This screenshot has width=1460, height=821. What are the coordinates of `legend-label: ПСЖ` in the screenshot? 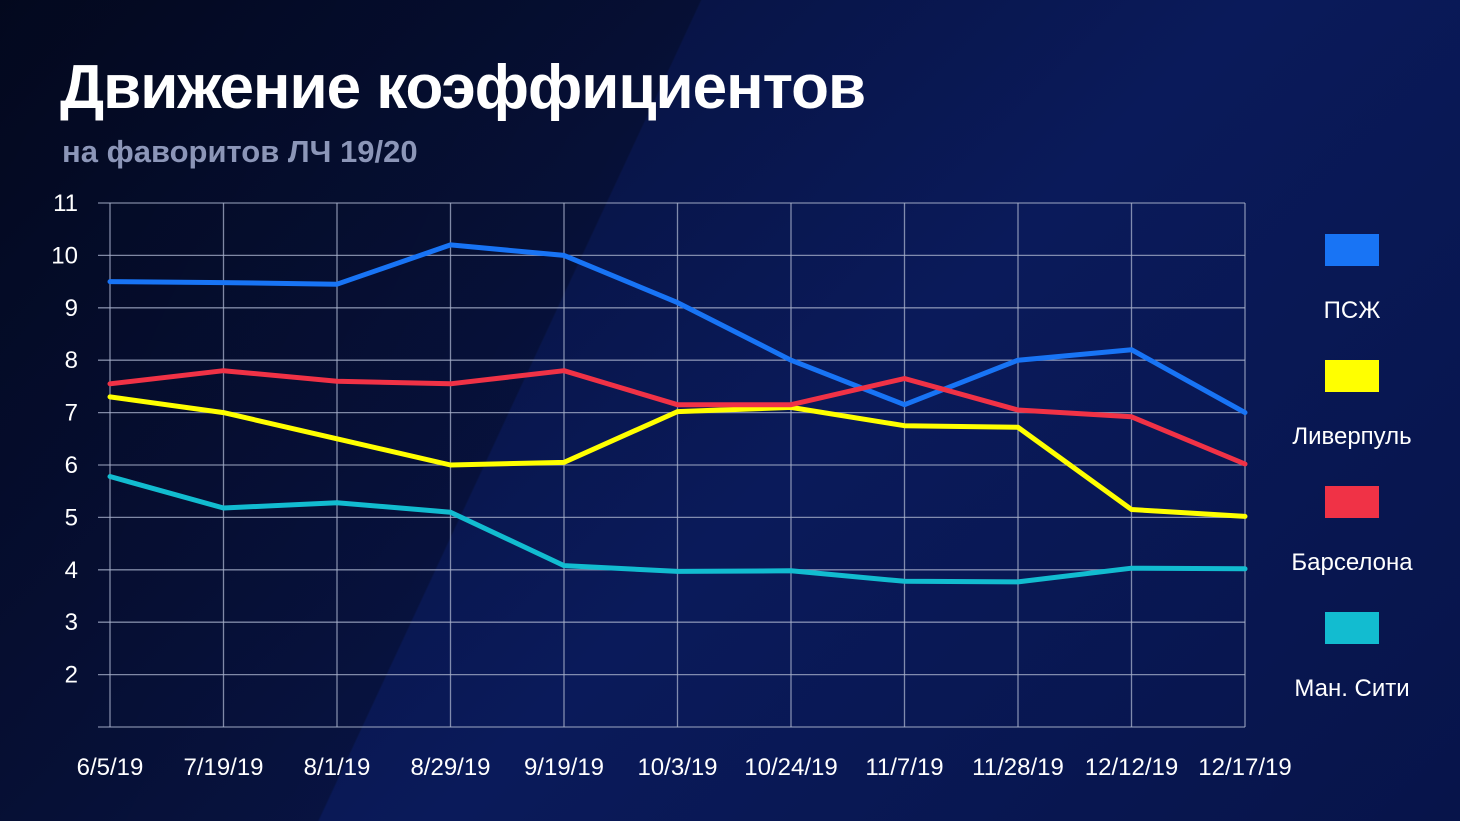 It's located at (1352, 310).